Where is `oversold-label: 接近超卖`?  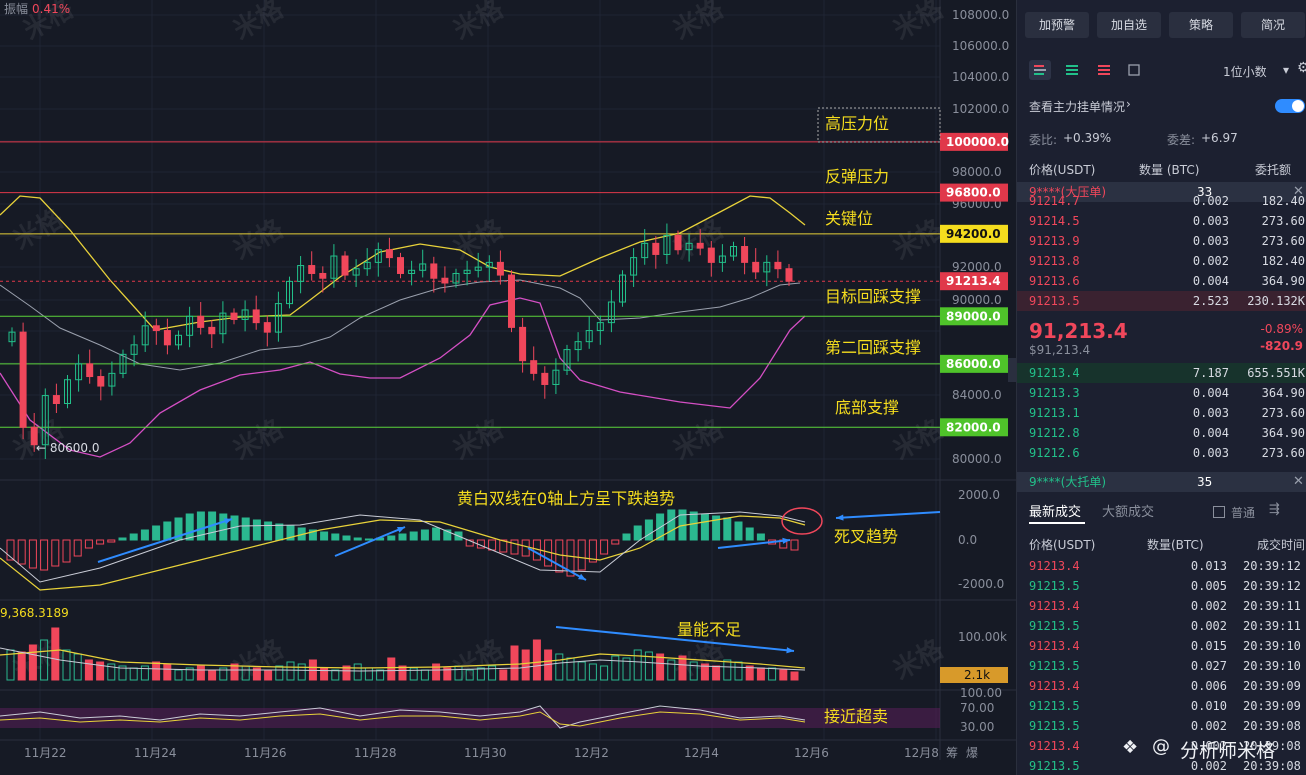
oversold-label: 接近超卖 is located at coordinates (856, 716).